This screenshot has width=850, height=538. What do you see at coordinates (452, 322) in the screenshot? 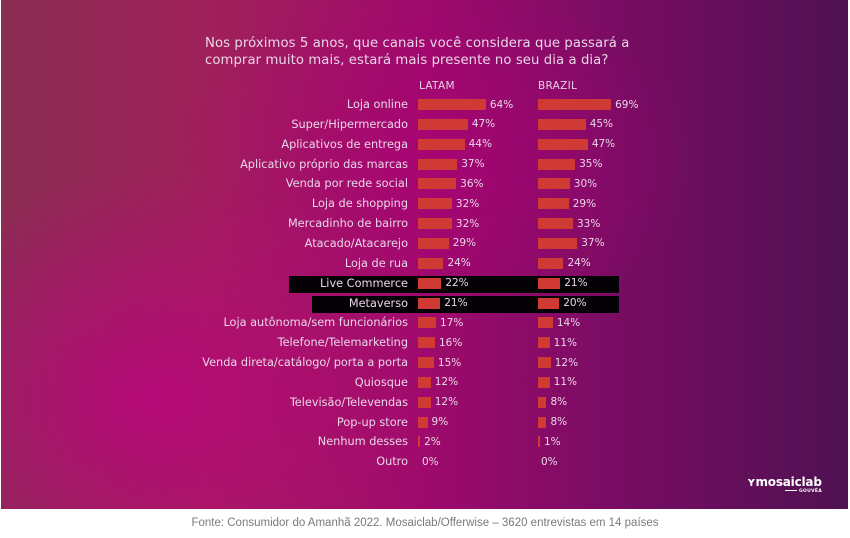
I see `value-label-latam: 17%` at bounding box center [452, 322].